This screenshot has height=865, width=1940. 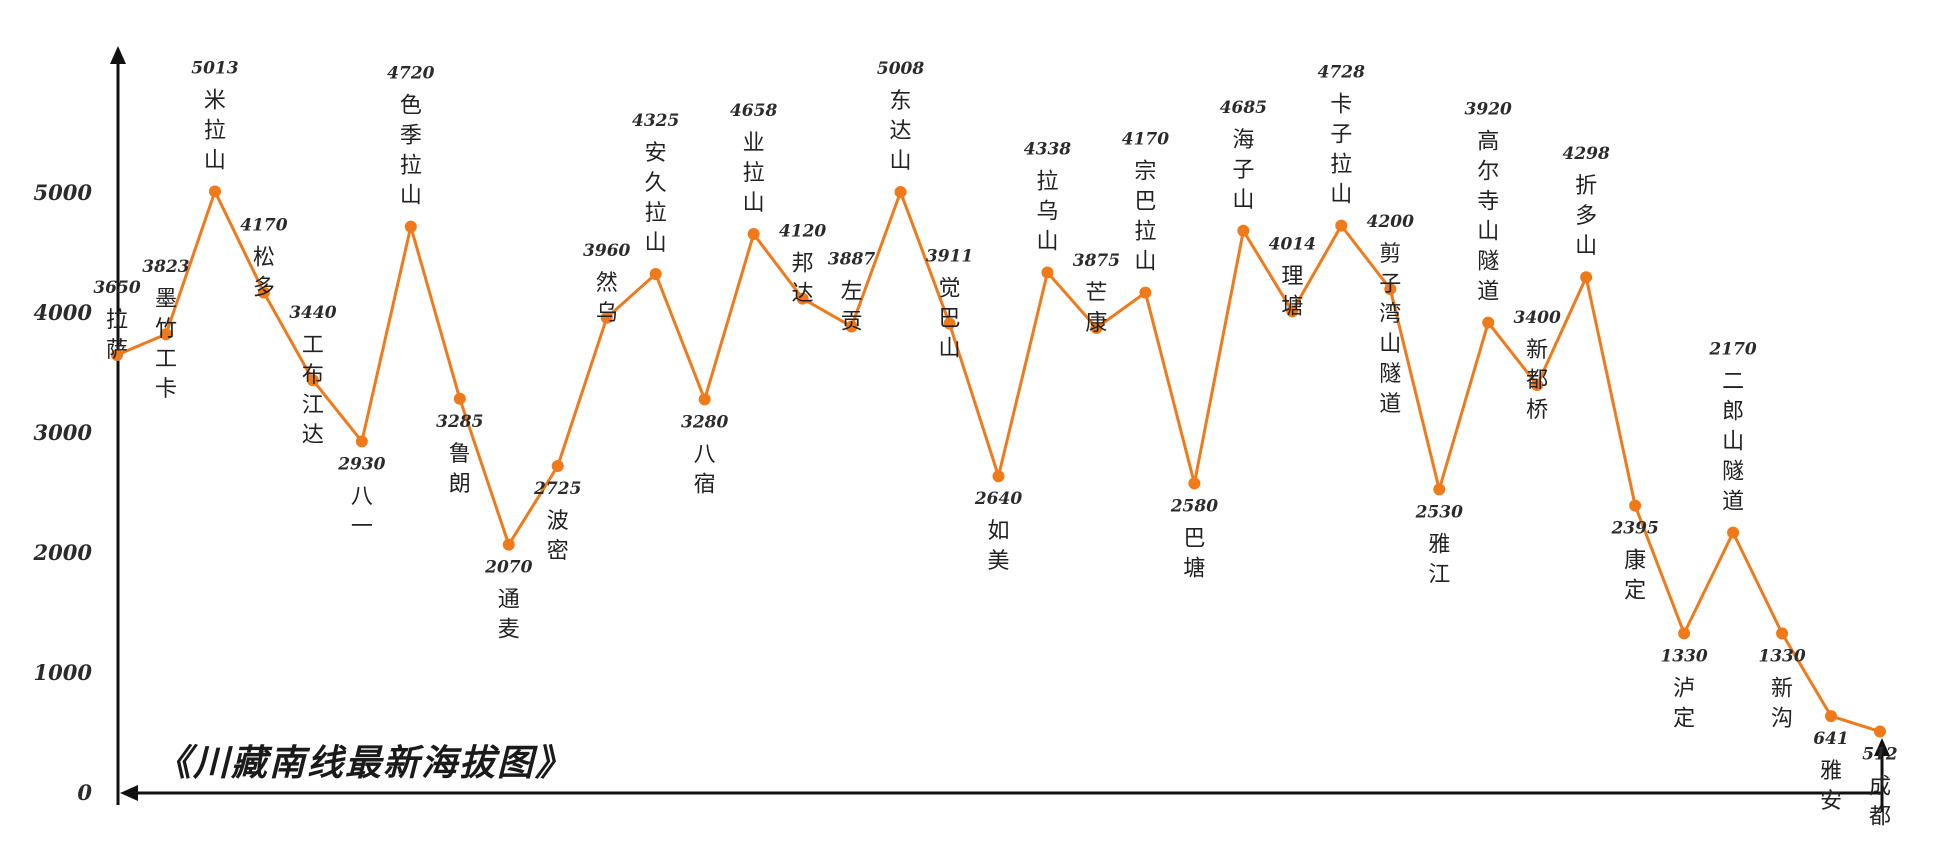 I want to click on data-point-group: 3920 高尔寺山隧道, so click(x=1488, y=214).